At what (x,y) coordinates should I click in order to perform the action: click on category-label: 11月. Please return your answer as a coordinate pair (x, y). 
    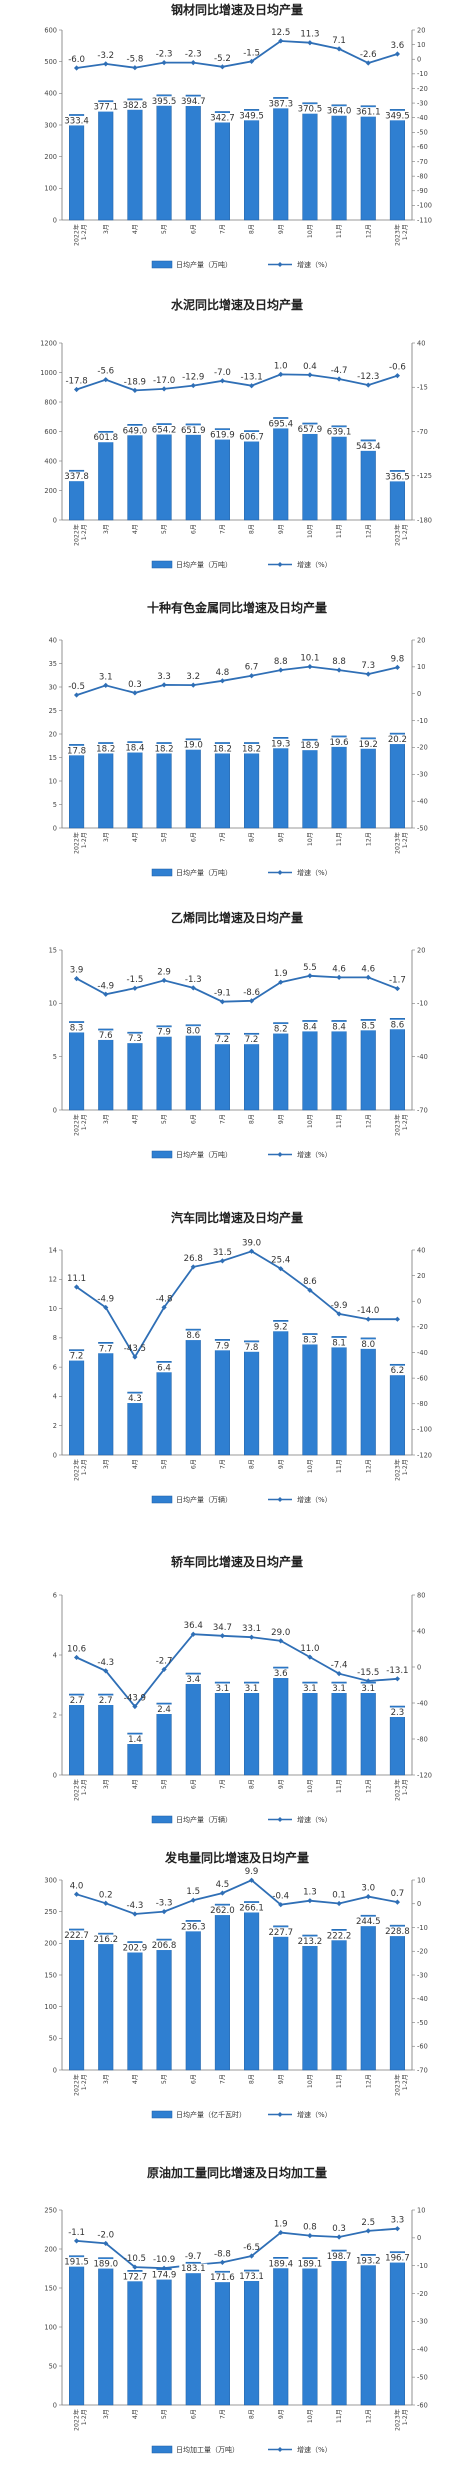
    Looking at the image, I should click on (339, 1121).